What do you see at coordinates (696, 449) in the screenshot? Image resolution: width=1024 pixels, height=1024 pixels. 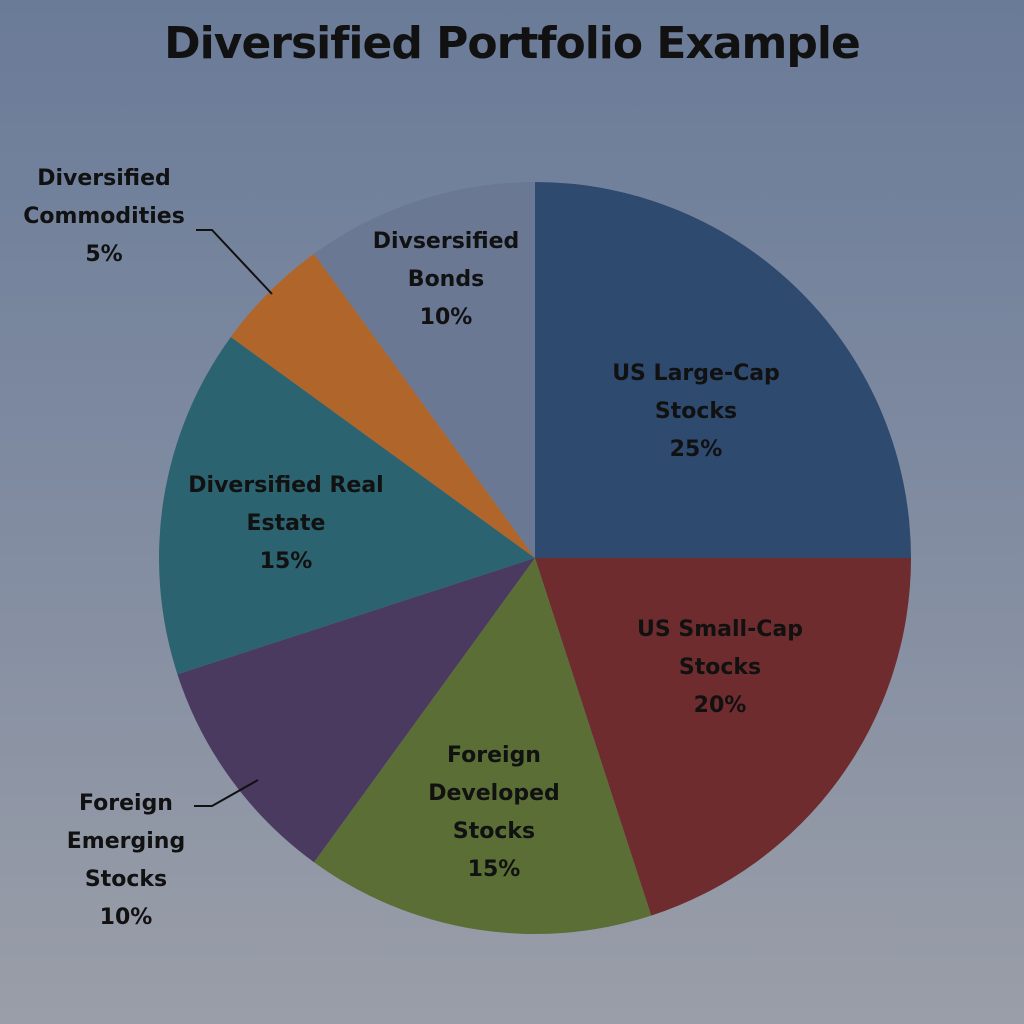 I see `slice-percent: 25%` at bounding box center [696, 449].